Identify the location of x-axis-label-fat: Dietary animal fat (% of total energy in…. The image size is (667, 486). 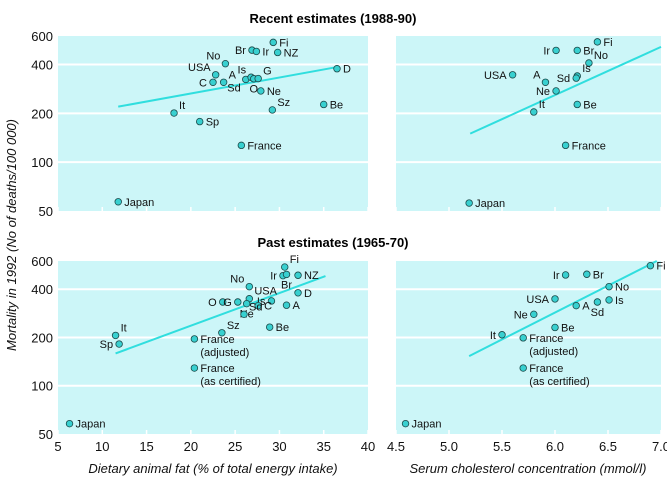
(212, 468).